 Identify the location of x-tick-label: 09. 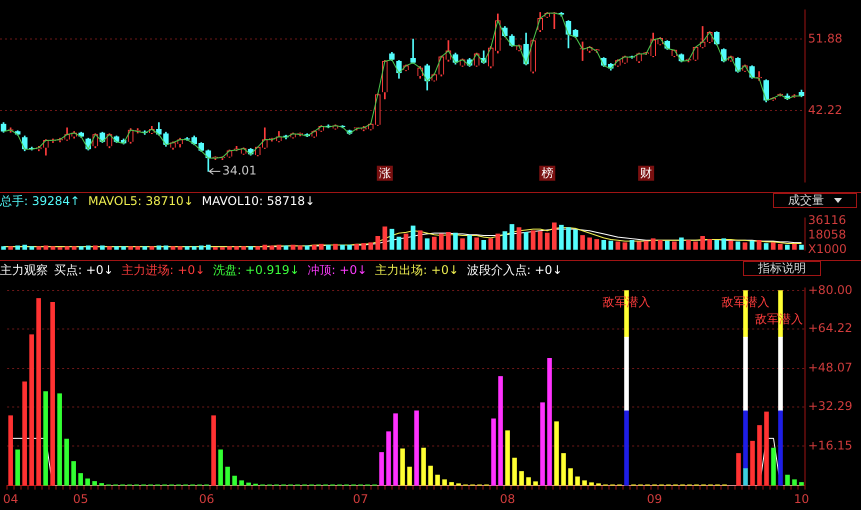
(654, 499).